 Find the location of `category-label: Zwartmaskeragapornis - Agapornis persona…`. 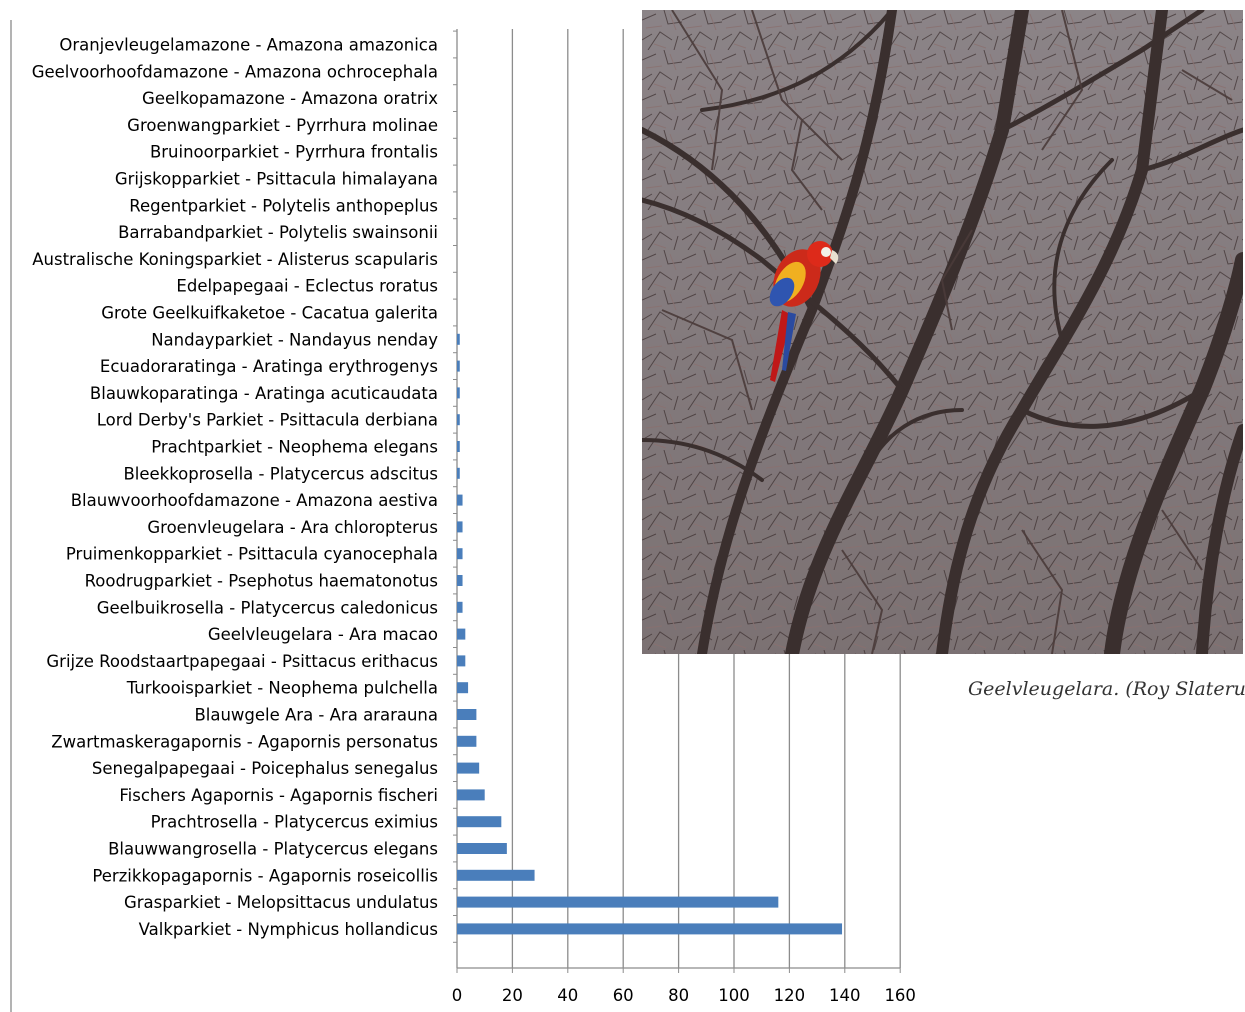

category-label: Zwartmaskeragapornis - Agapornis persona… is located at coordinates (244, 741).